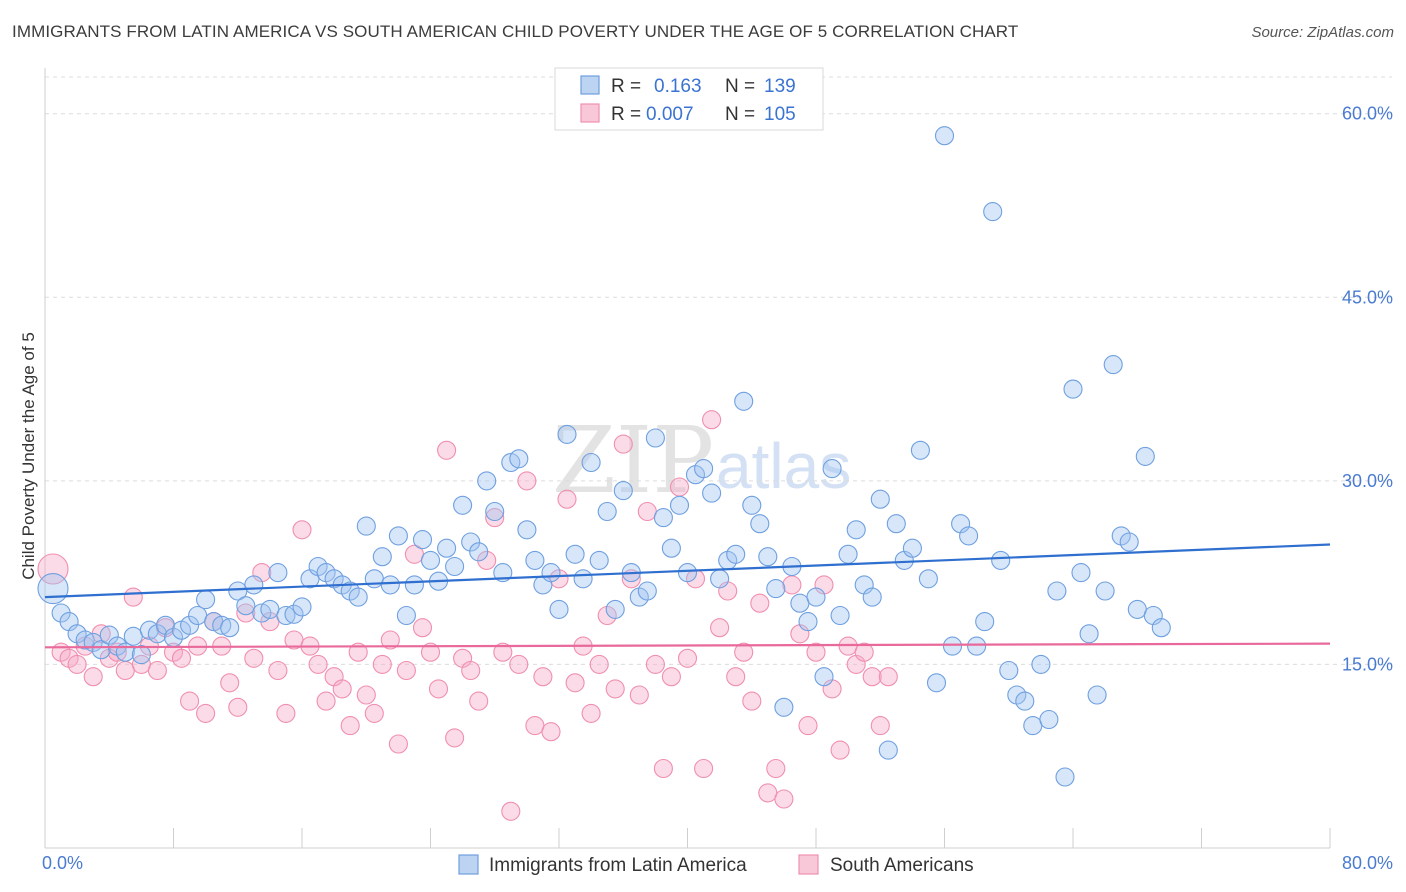 The width and height of the screenshot is (1406, 892). I want to click on y-tick-label: 45.0%, so click(1367, 297).